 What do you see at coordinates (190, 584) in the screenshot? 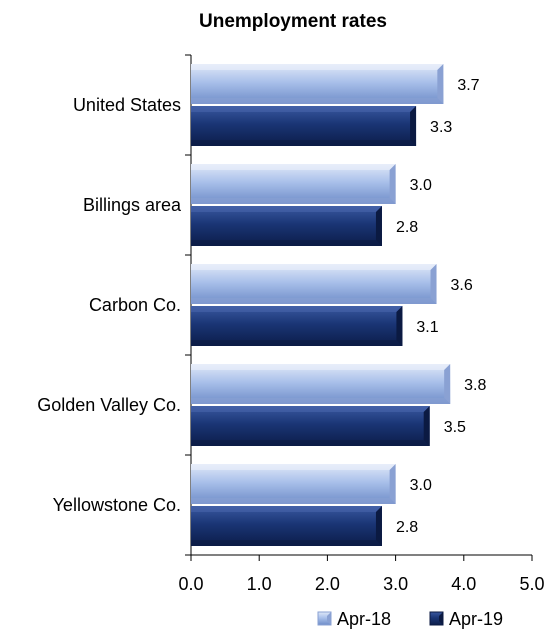
I see `x-tick-label: 0.0` at bounding box center [190, 584].